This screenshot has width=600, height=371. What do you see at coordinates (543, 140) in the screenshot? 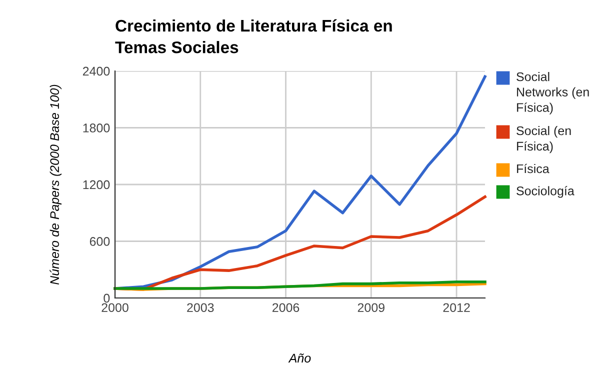
I see `legend-label: Social (en Física)` at bounding box center [543, 140].